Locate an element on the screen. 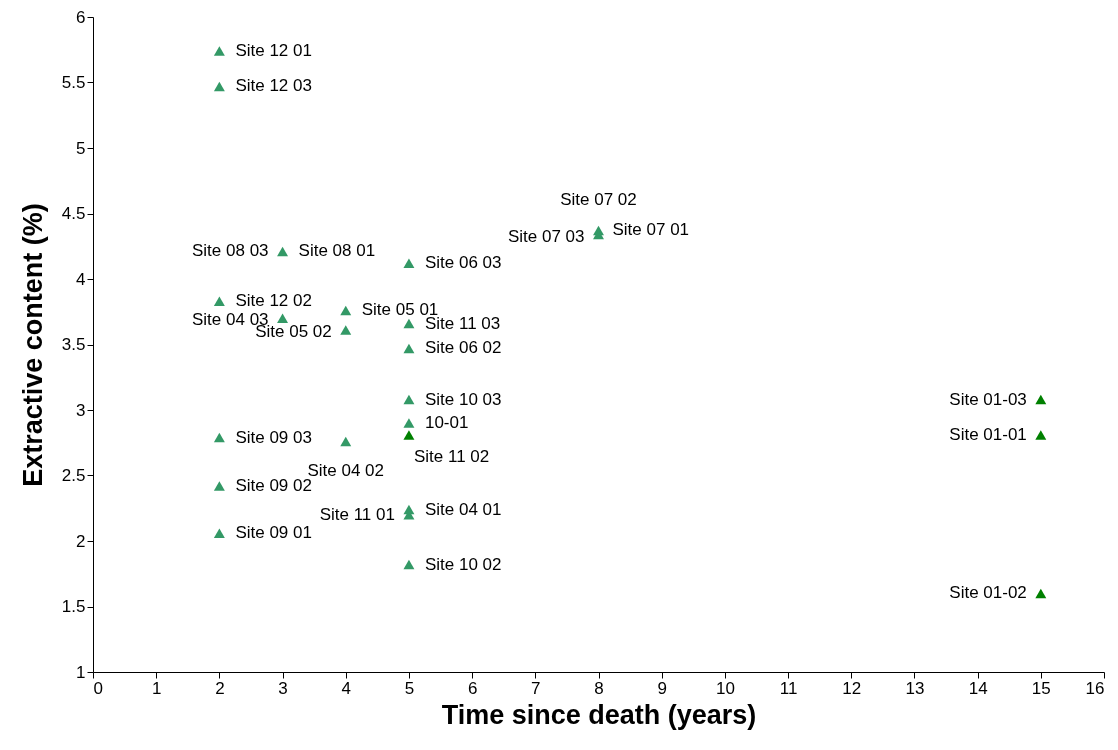  x-tick-label: 9 is located at coordinates (662, 688).